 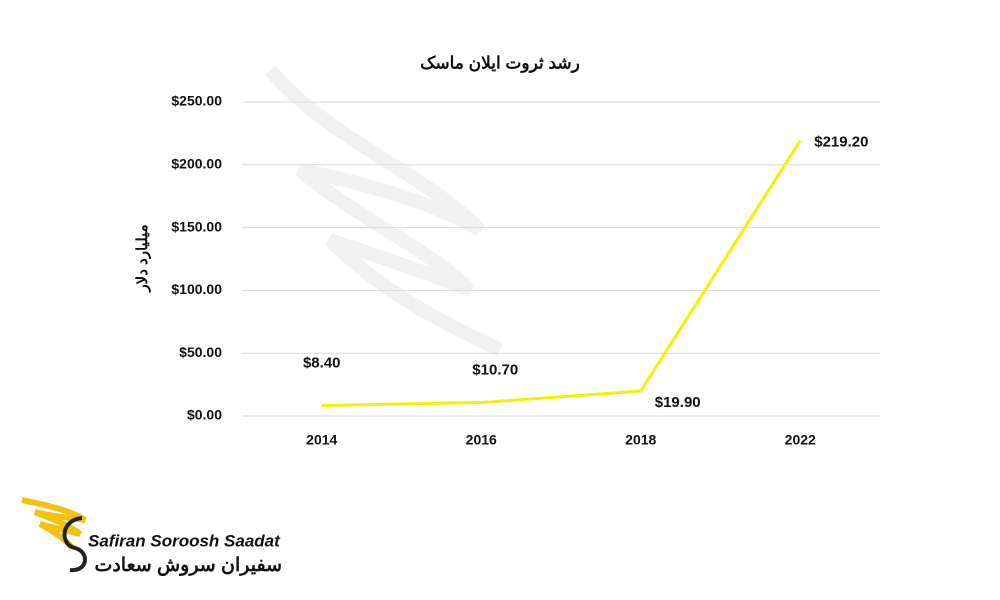 What do you see at coordinates (184, 540) in the screenshot?
I see `logo-latin: Safiran Soroosh Saadat` at bounding box center [184, 540].